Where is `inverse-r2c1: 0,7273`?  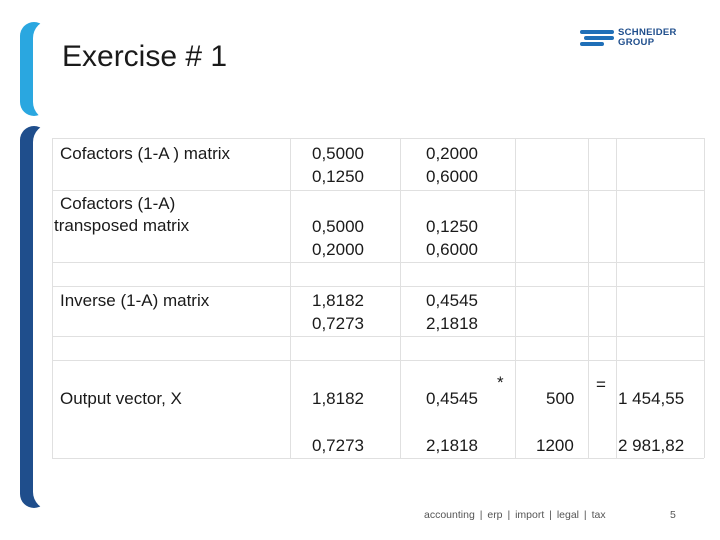 inverse-r2c1: 0,7273 is located at coordinates (338, 323).